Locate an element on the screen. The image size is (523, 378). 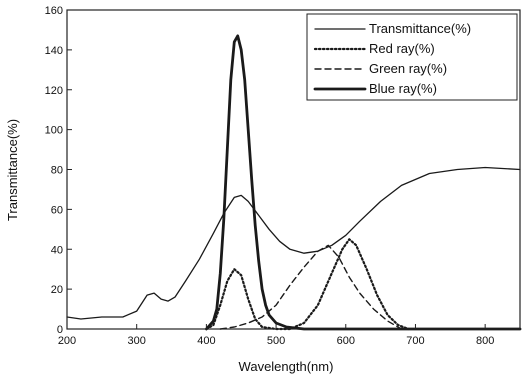
legend-entry: Blue ray(%) is located at coordinates (403, 88).